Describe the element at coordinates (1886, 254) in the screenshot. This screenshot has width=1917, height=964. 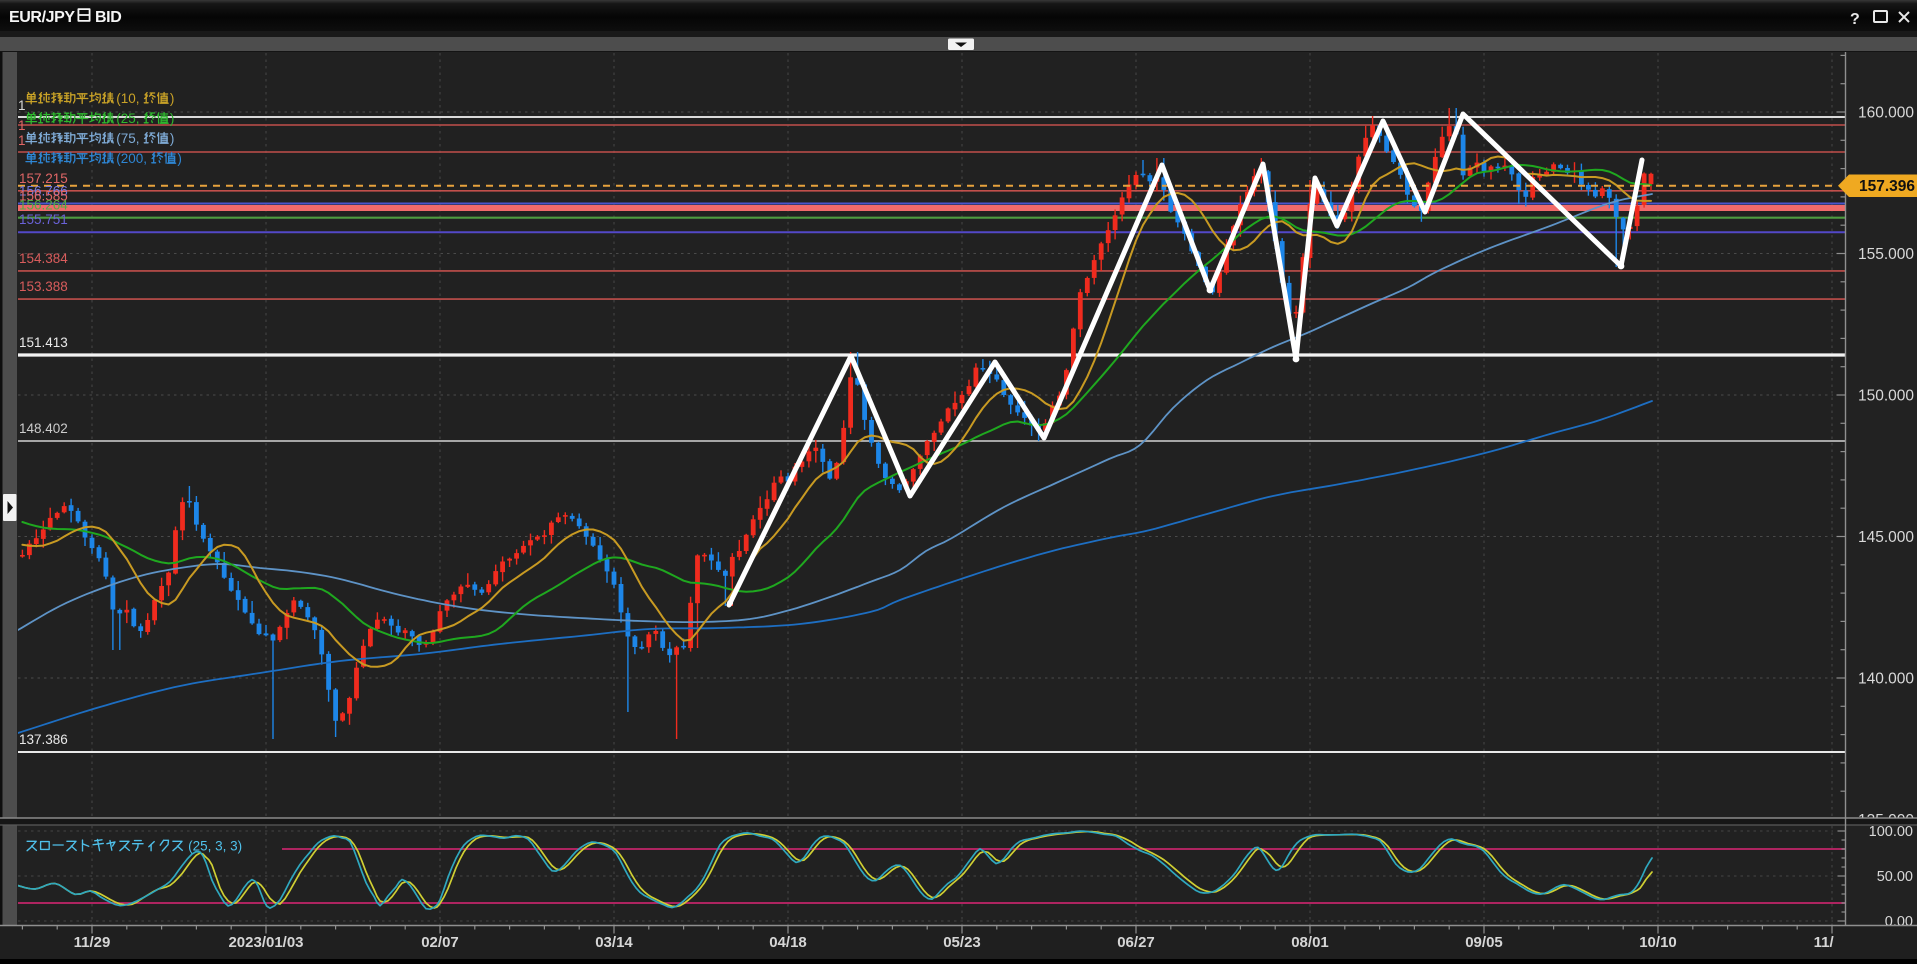
I see `svg-text: 155.000` at that location.